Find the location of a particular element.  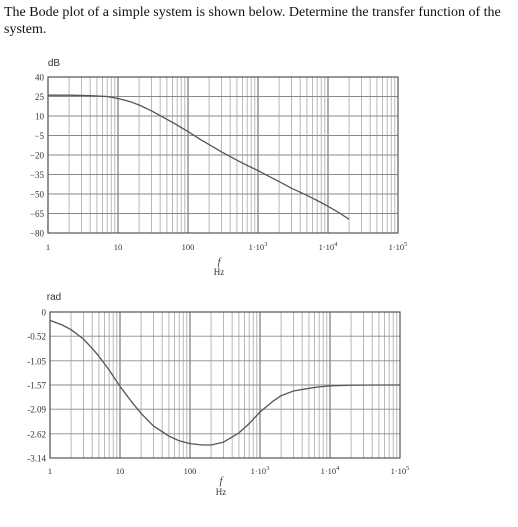

series-line is located at coordinates (199, 157).